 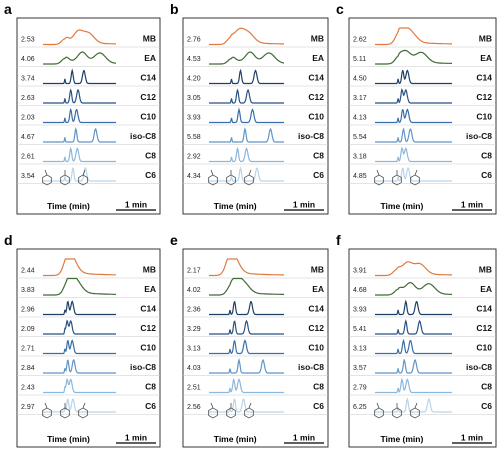 What do you see at coordinates (194, 137) in the screenshot?
I see `retention-value: 5.58` at bounding box center [194, 137].